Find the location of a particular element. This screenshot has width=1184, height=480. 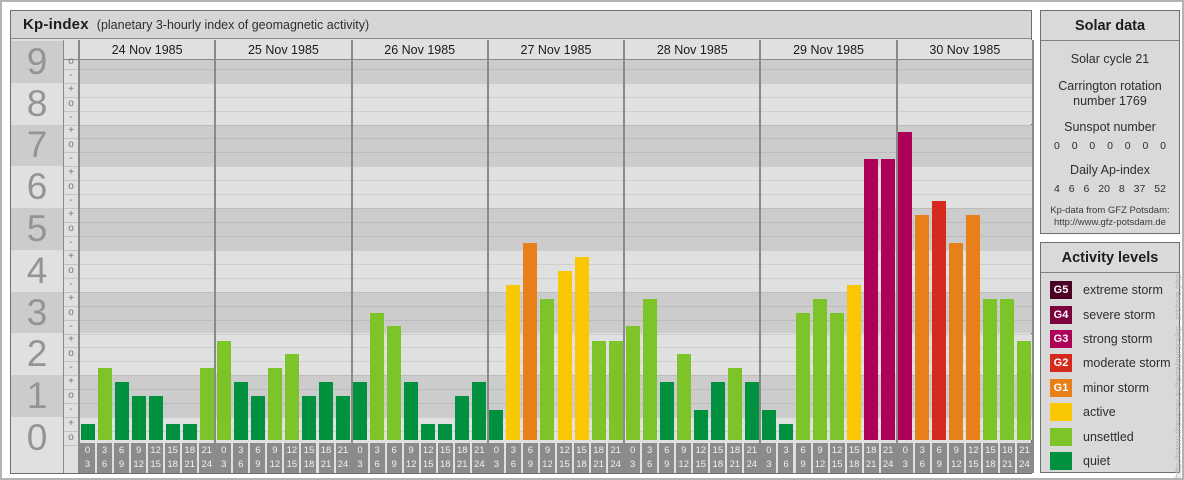

date-header-cell: 26 Nov 1985 is located at coordinates (420, 49).